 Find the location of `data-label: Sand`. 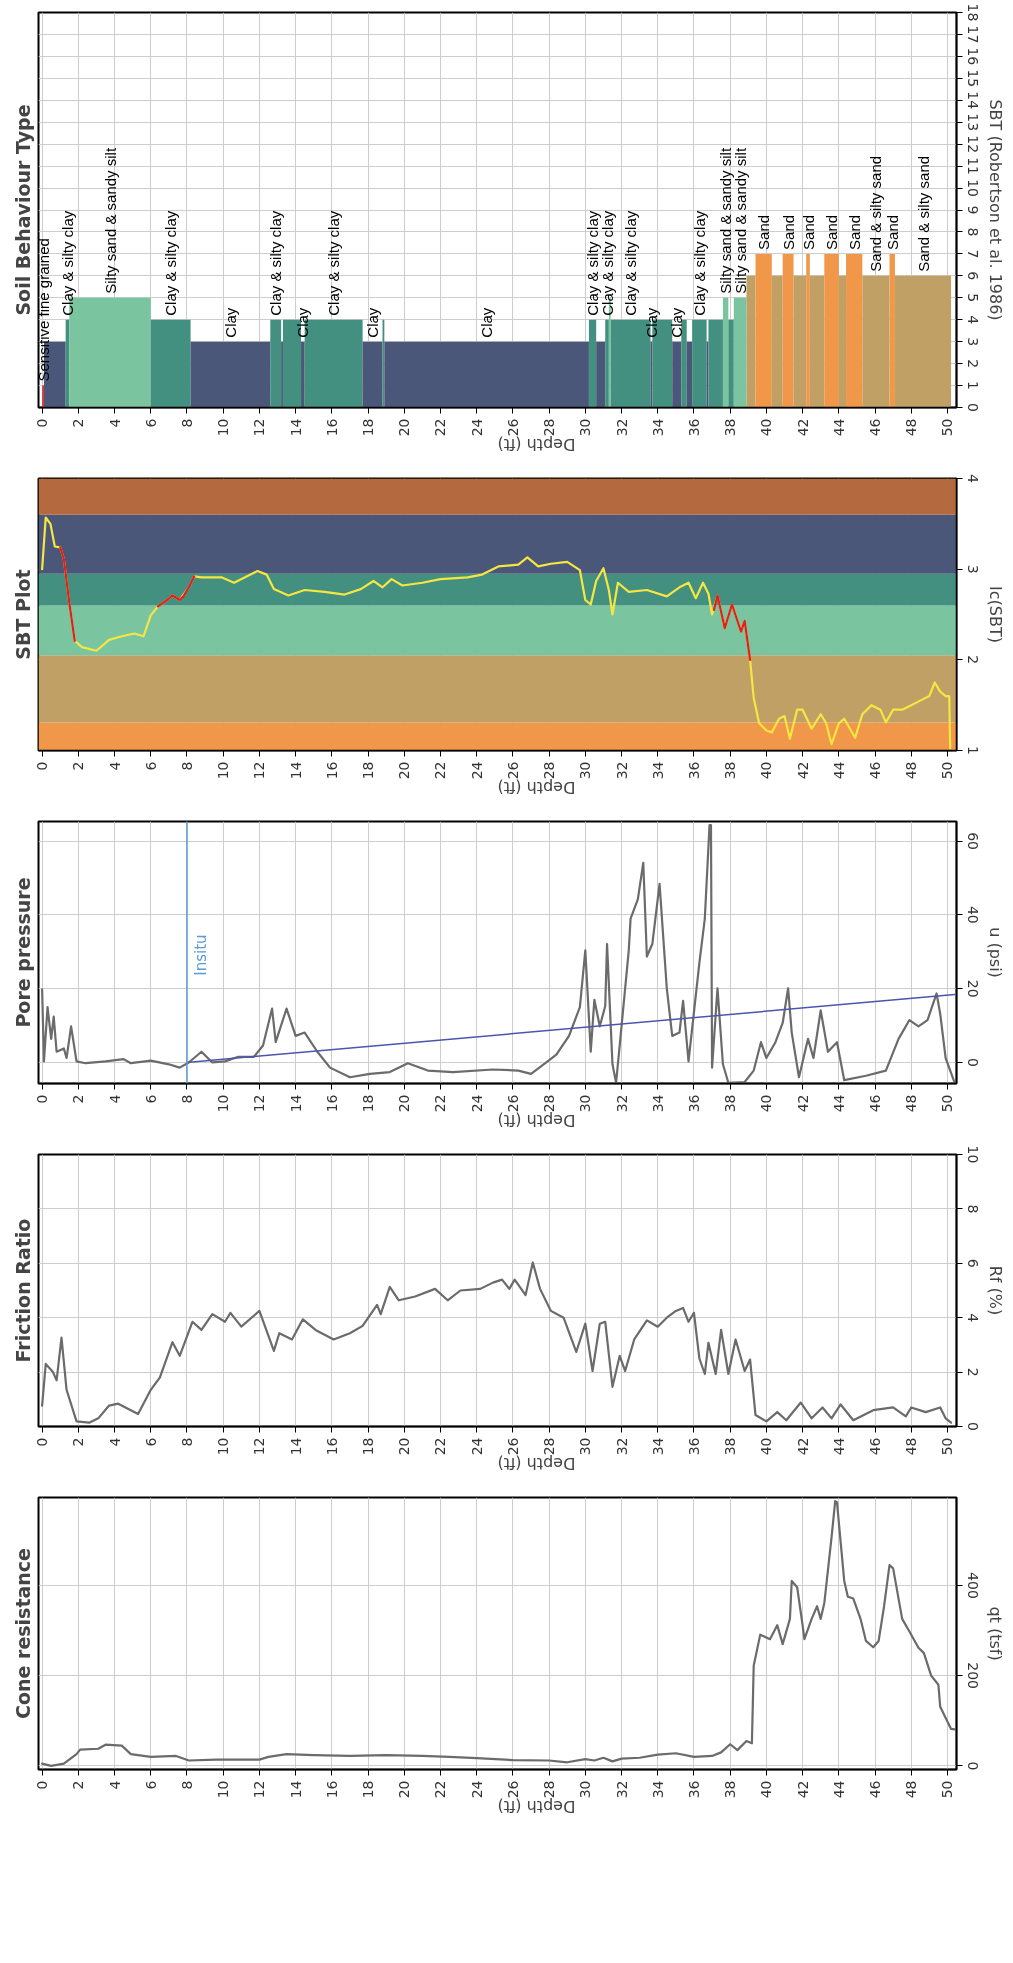

data-label: Sand is located at coordinates (764, 232).